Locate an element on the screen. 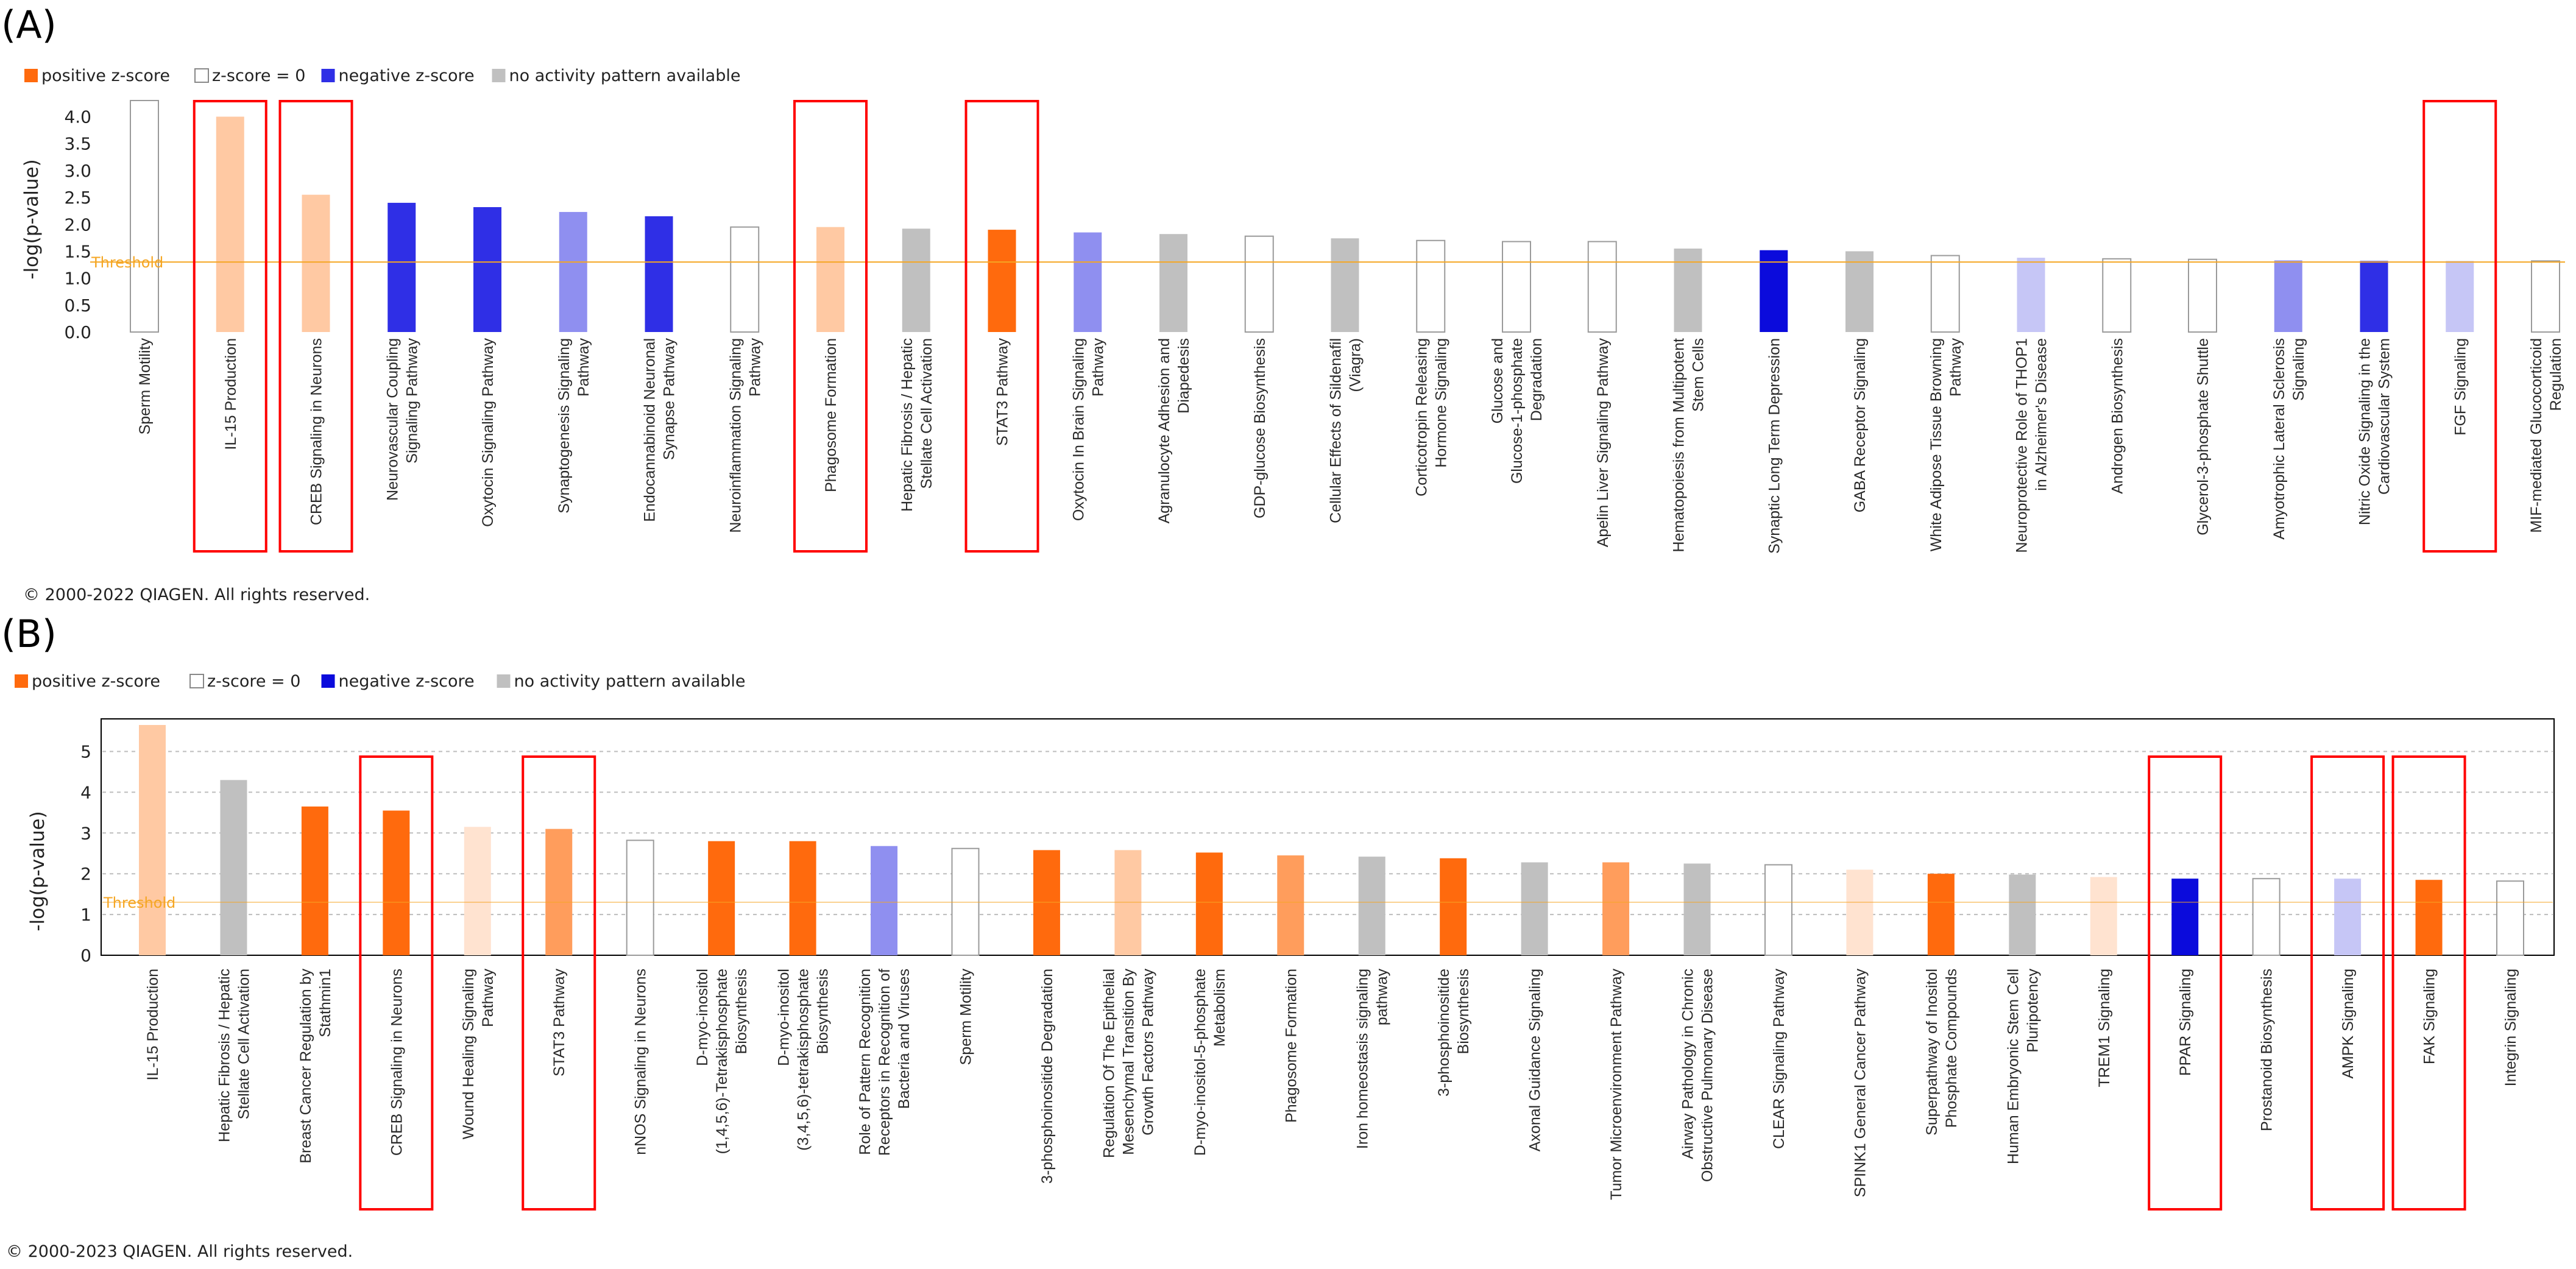 This screenshot has width=2576, height=1269. panel-a-category-label: Oxytocin Signaling Pathway is located at coordinates (488, 432).